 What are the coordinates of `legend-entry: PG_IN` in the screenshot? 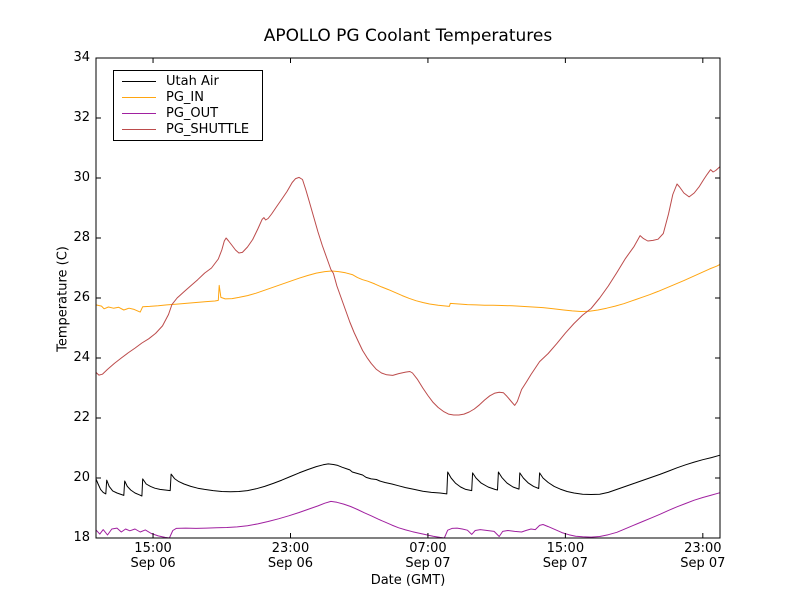 It's located at (188, 97).